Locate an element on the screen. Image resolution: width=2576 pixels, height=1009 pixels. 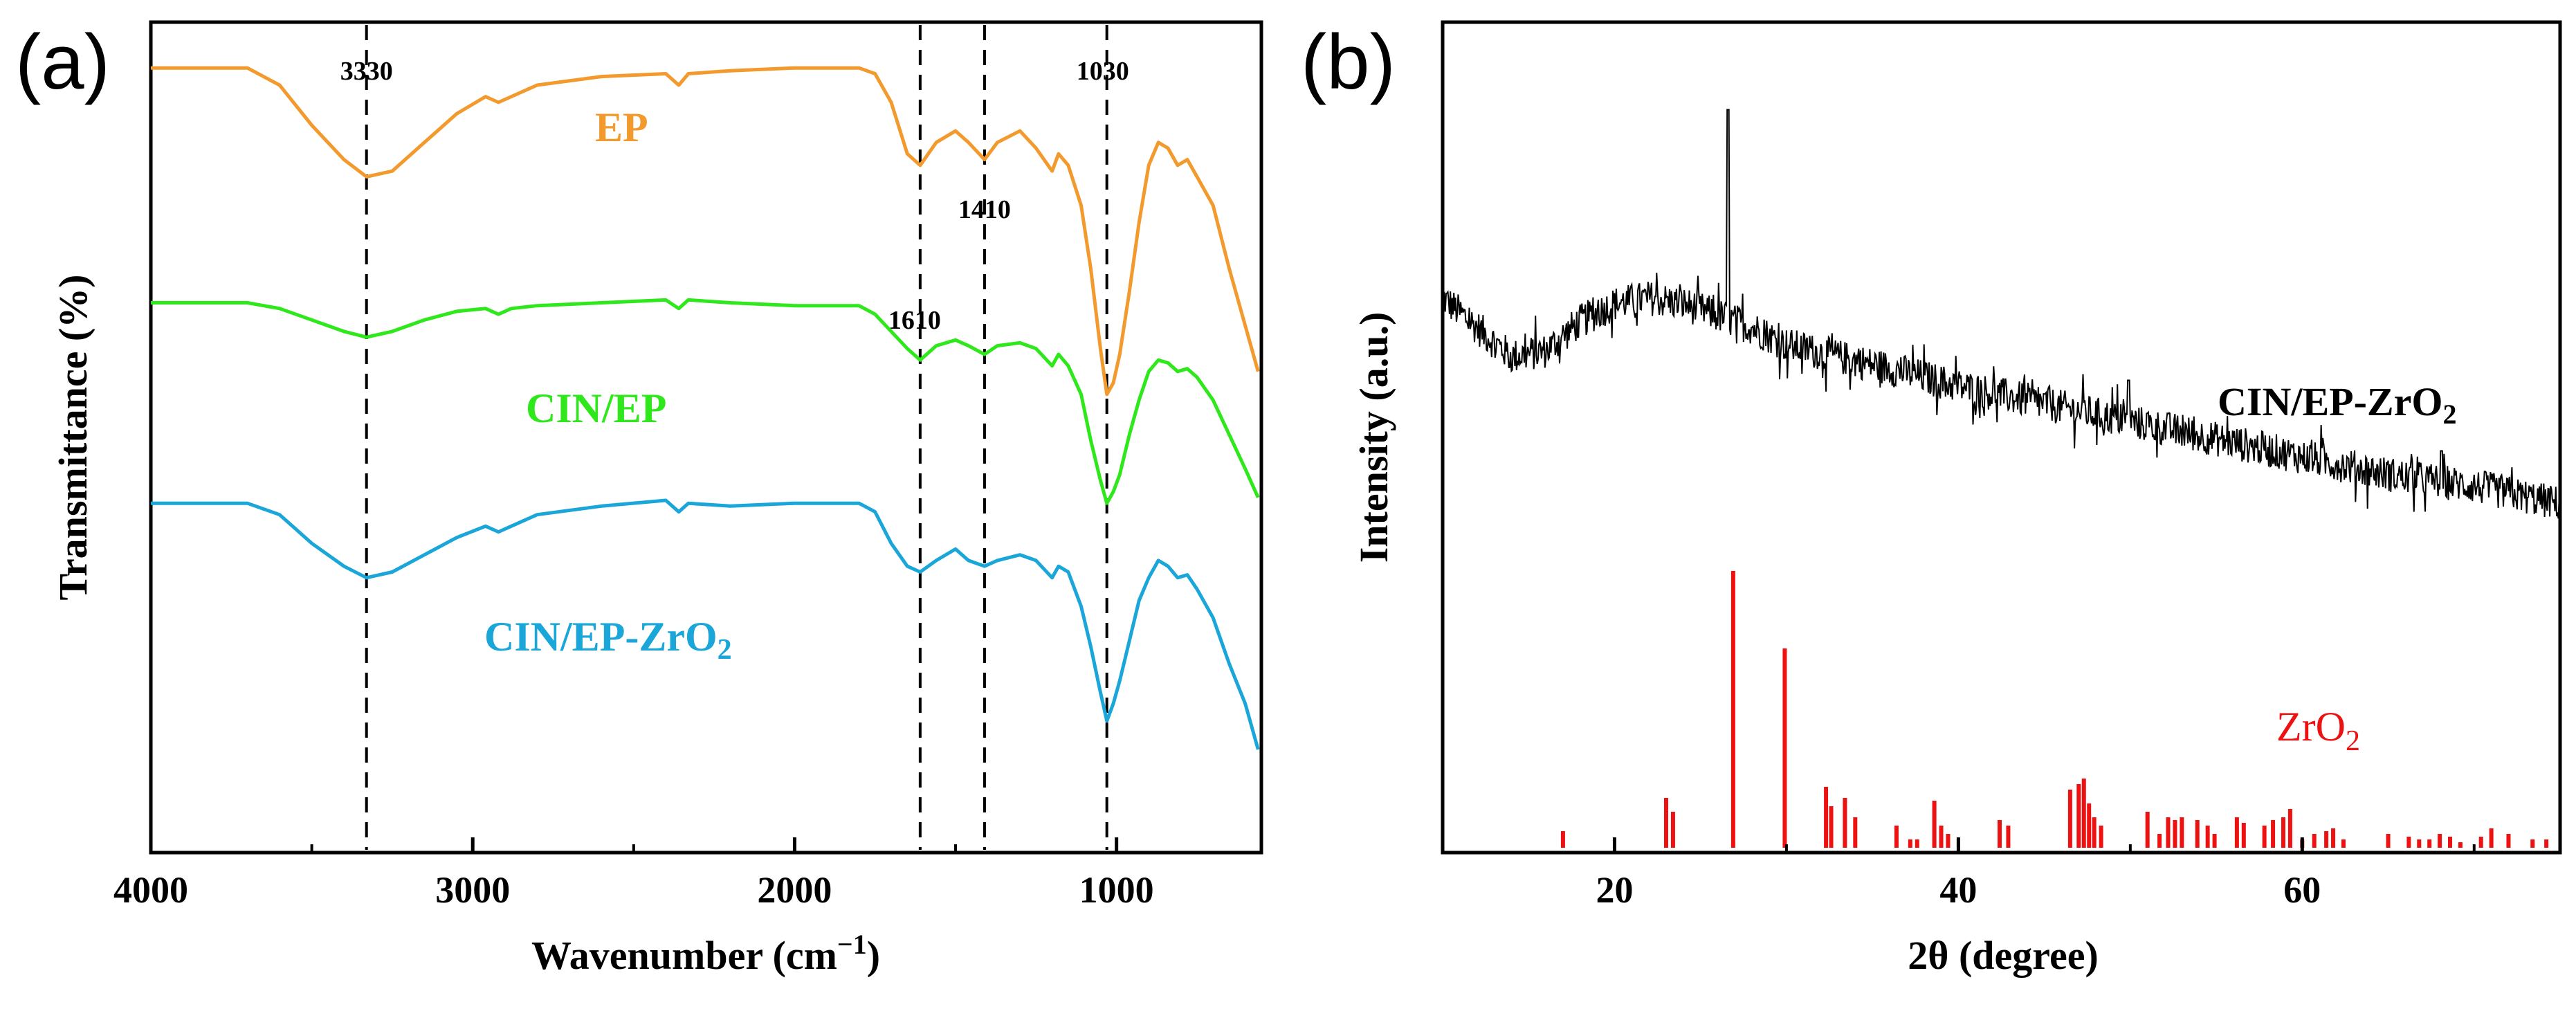
series-label-xrd-cin-ep-zro2: CIN/EP-ZrO2 is located at coordinates (2337, 404).